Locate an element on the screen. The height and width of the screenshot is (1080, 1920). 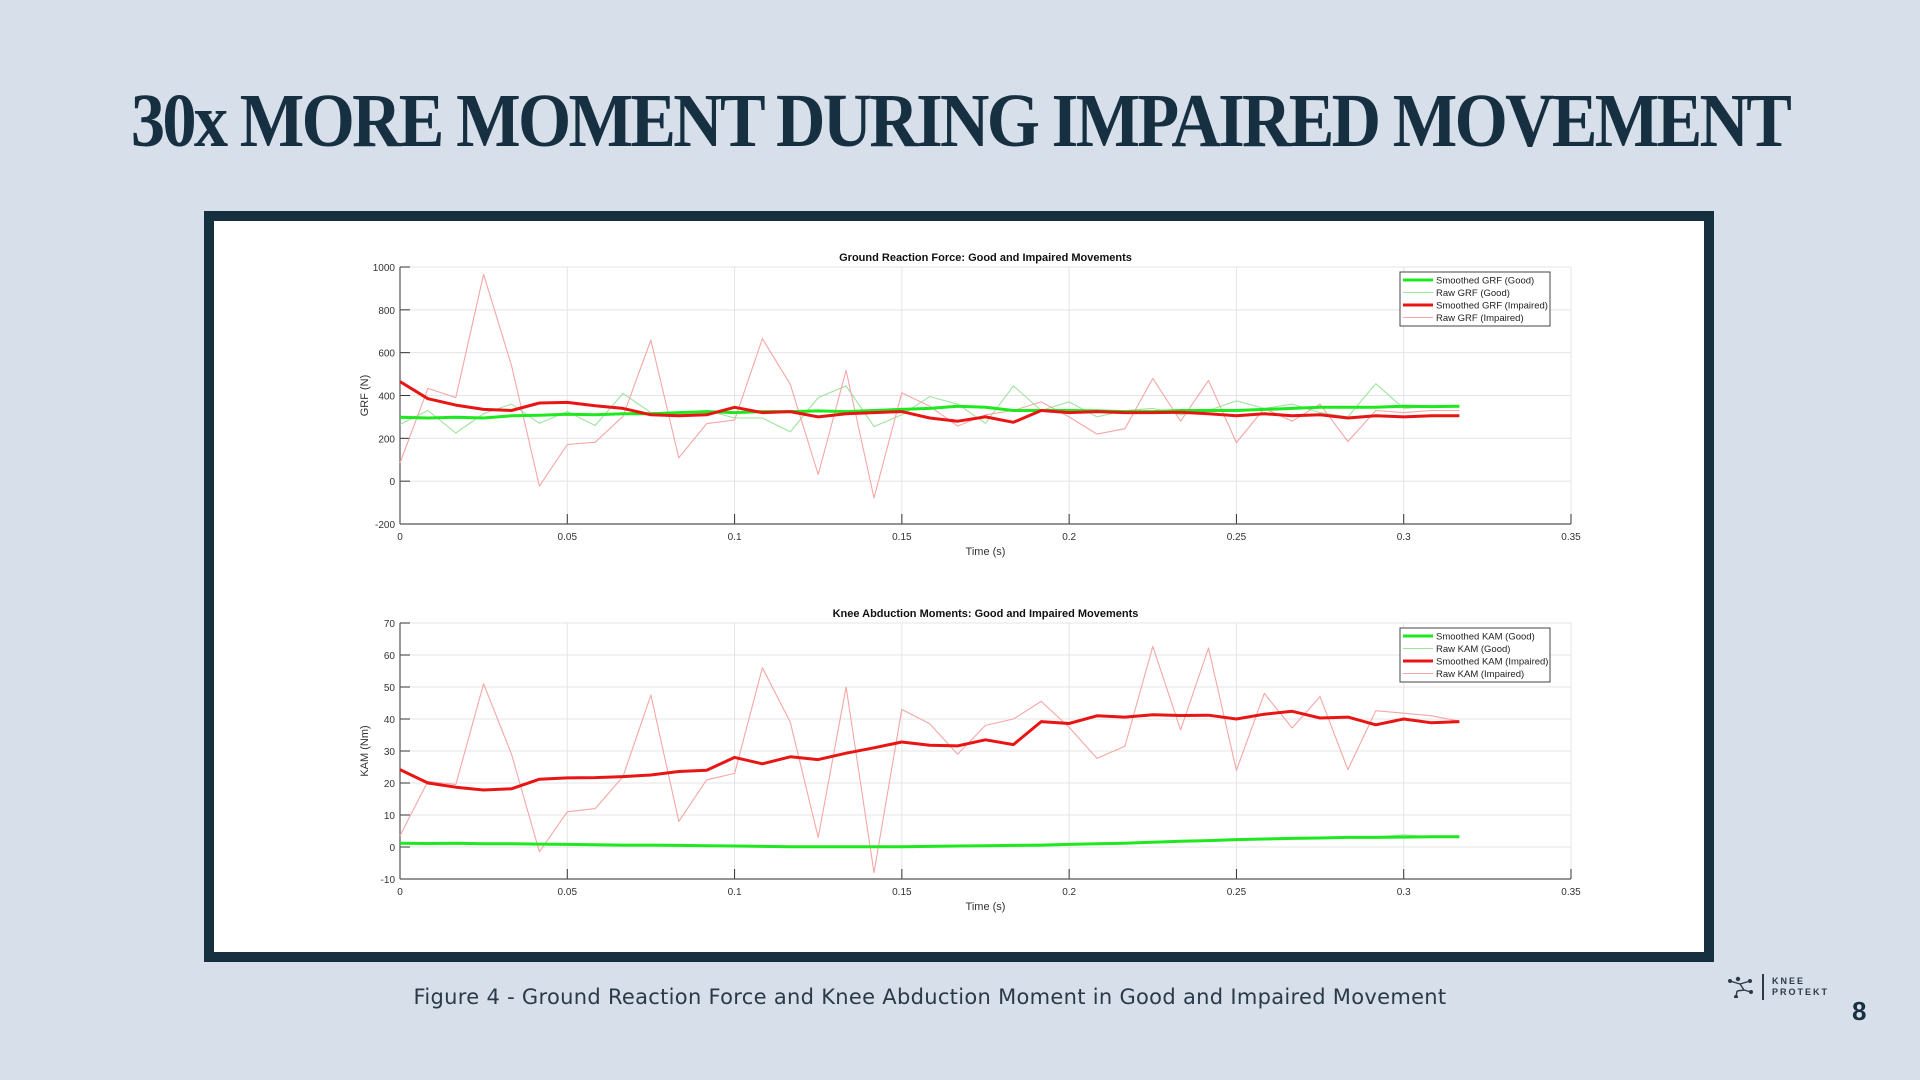
y-tick-label: -200 is located at coordinates (385, 525).